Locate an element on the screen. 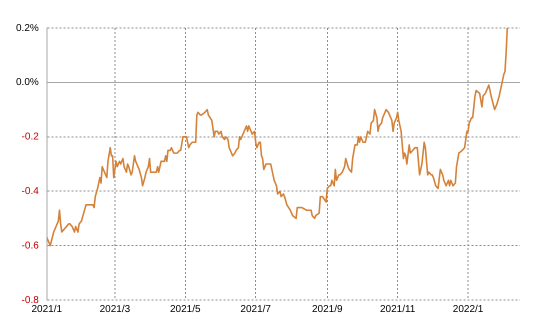  y-tick-label: -0.2 is located at coordinates (31, 137).